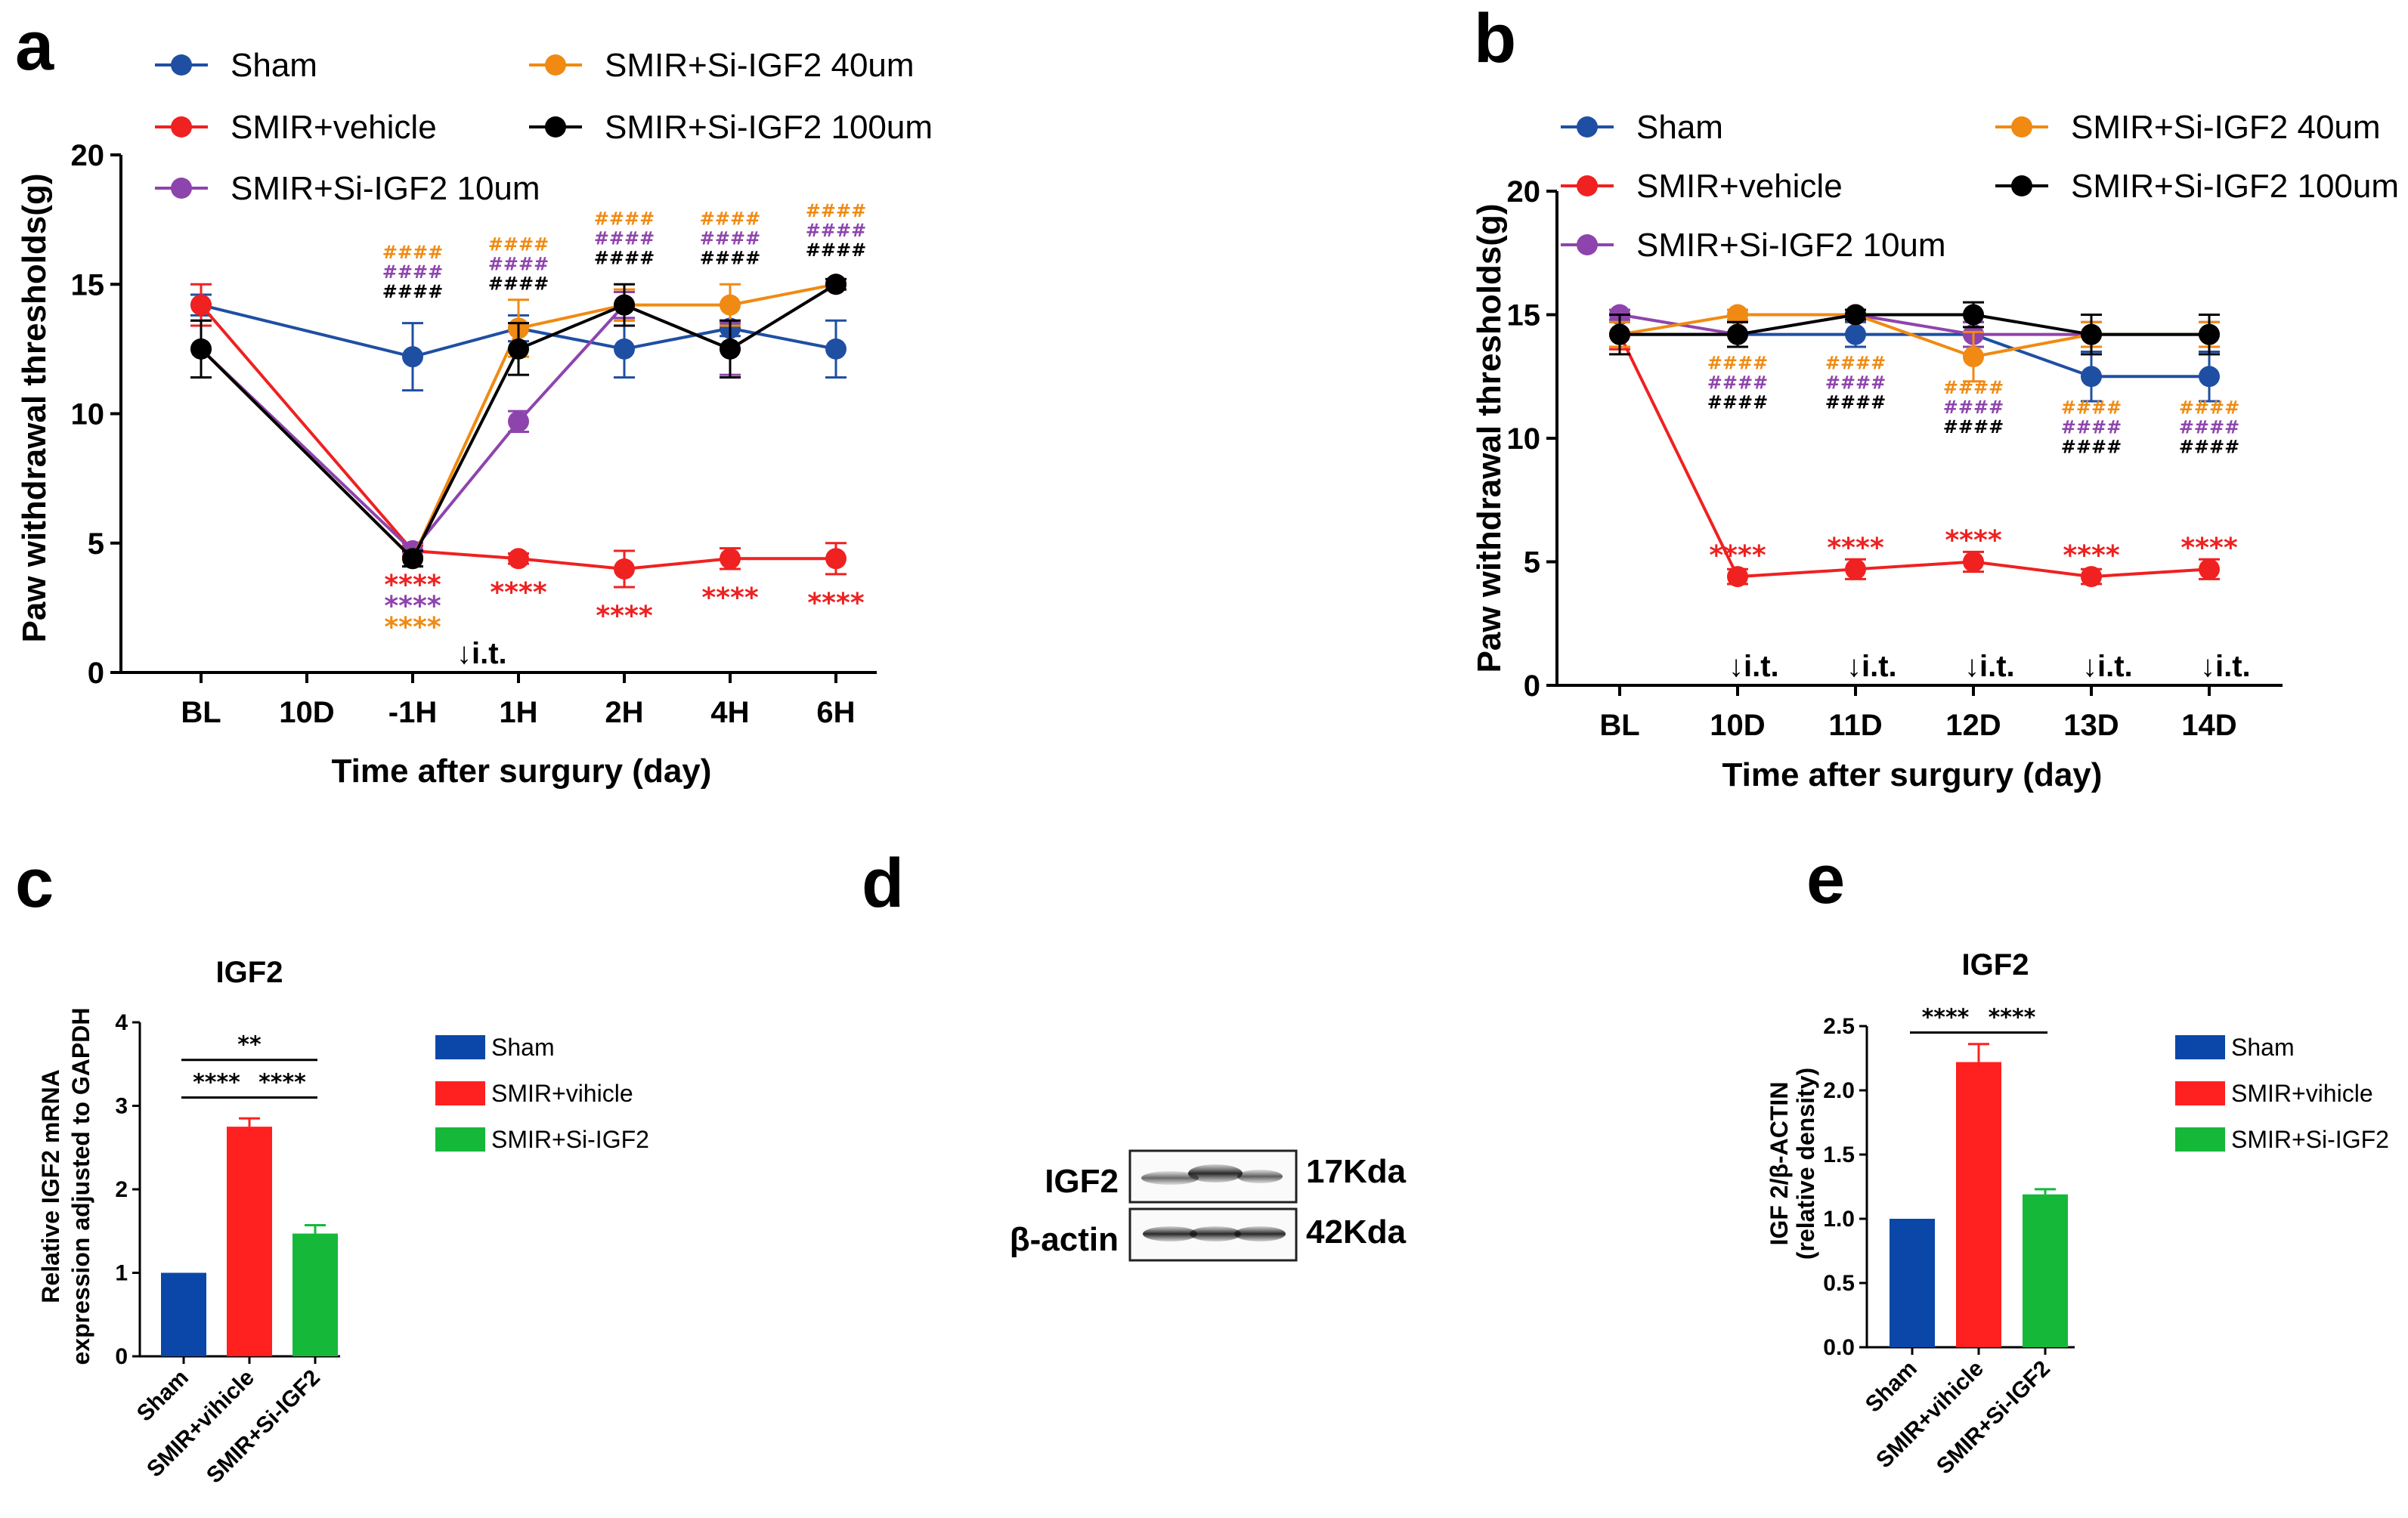  I want to click on chart-b-ytick-label: 5, so click(1532, 563).